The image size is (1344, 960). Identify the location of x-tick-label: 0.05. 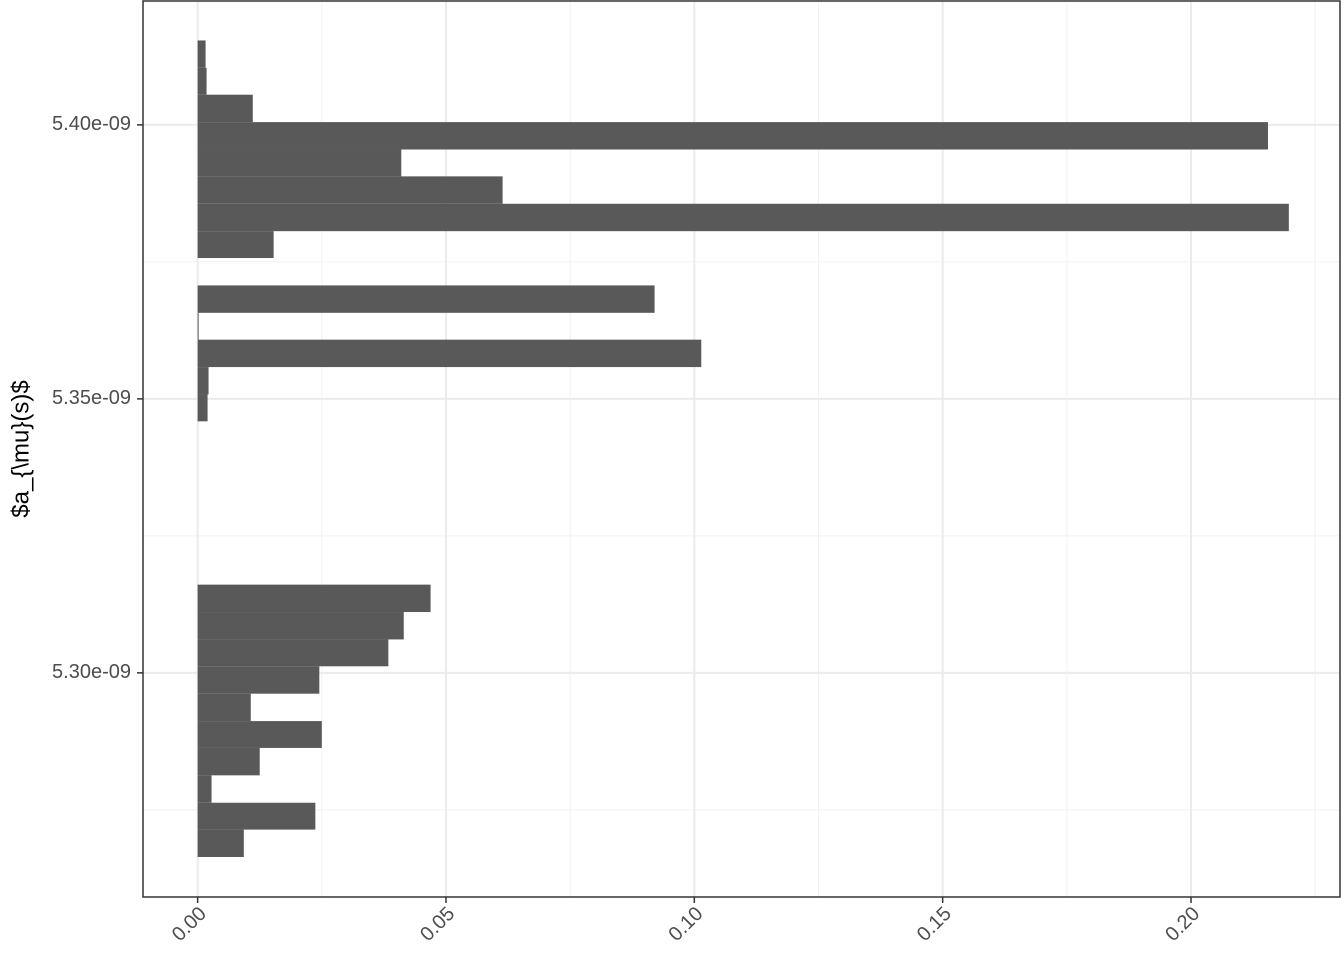
(437, 924).